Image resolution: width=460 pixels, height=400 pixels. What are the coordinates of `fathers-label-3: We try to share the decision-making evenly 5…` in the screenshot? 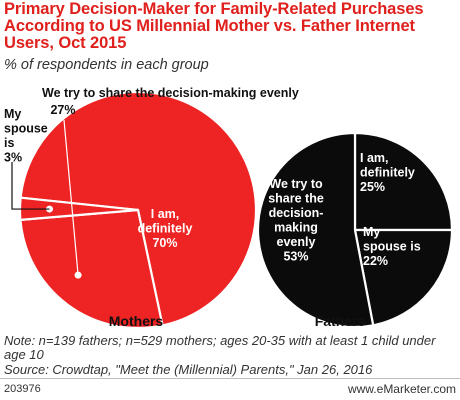 It's located at (296, 220).